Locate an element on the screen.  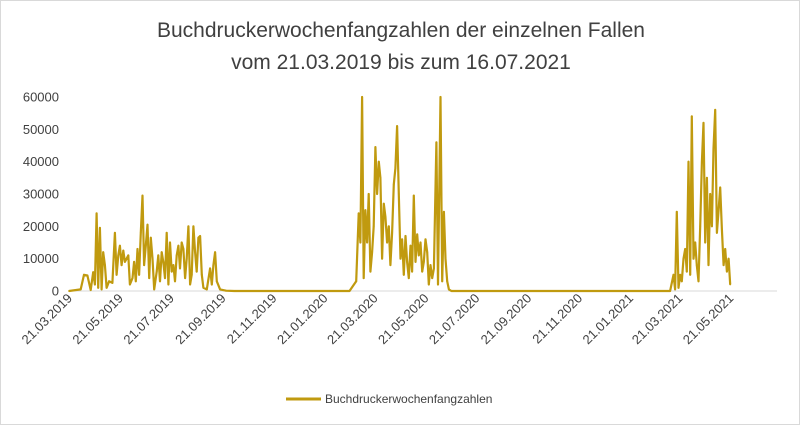
y-tick-label: 30000 is located at coordinates (41, 194).